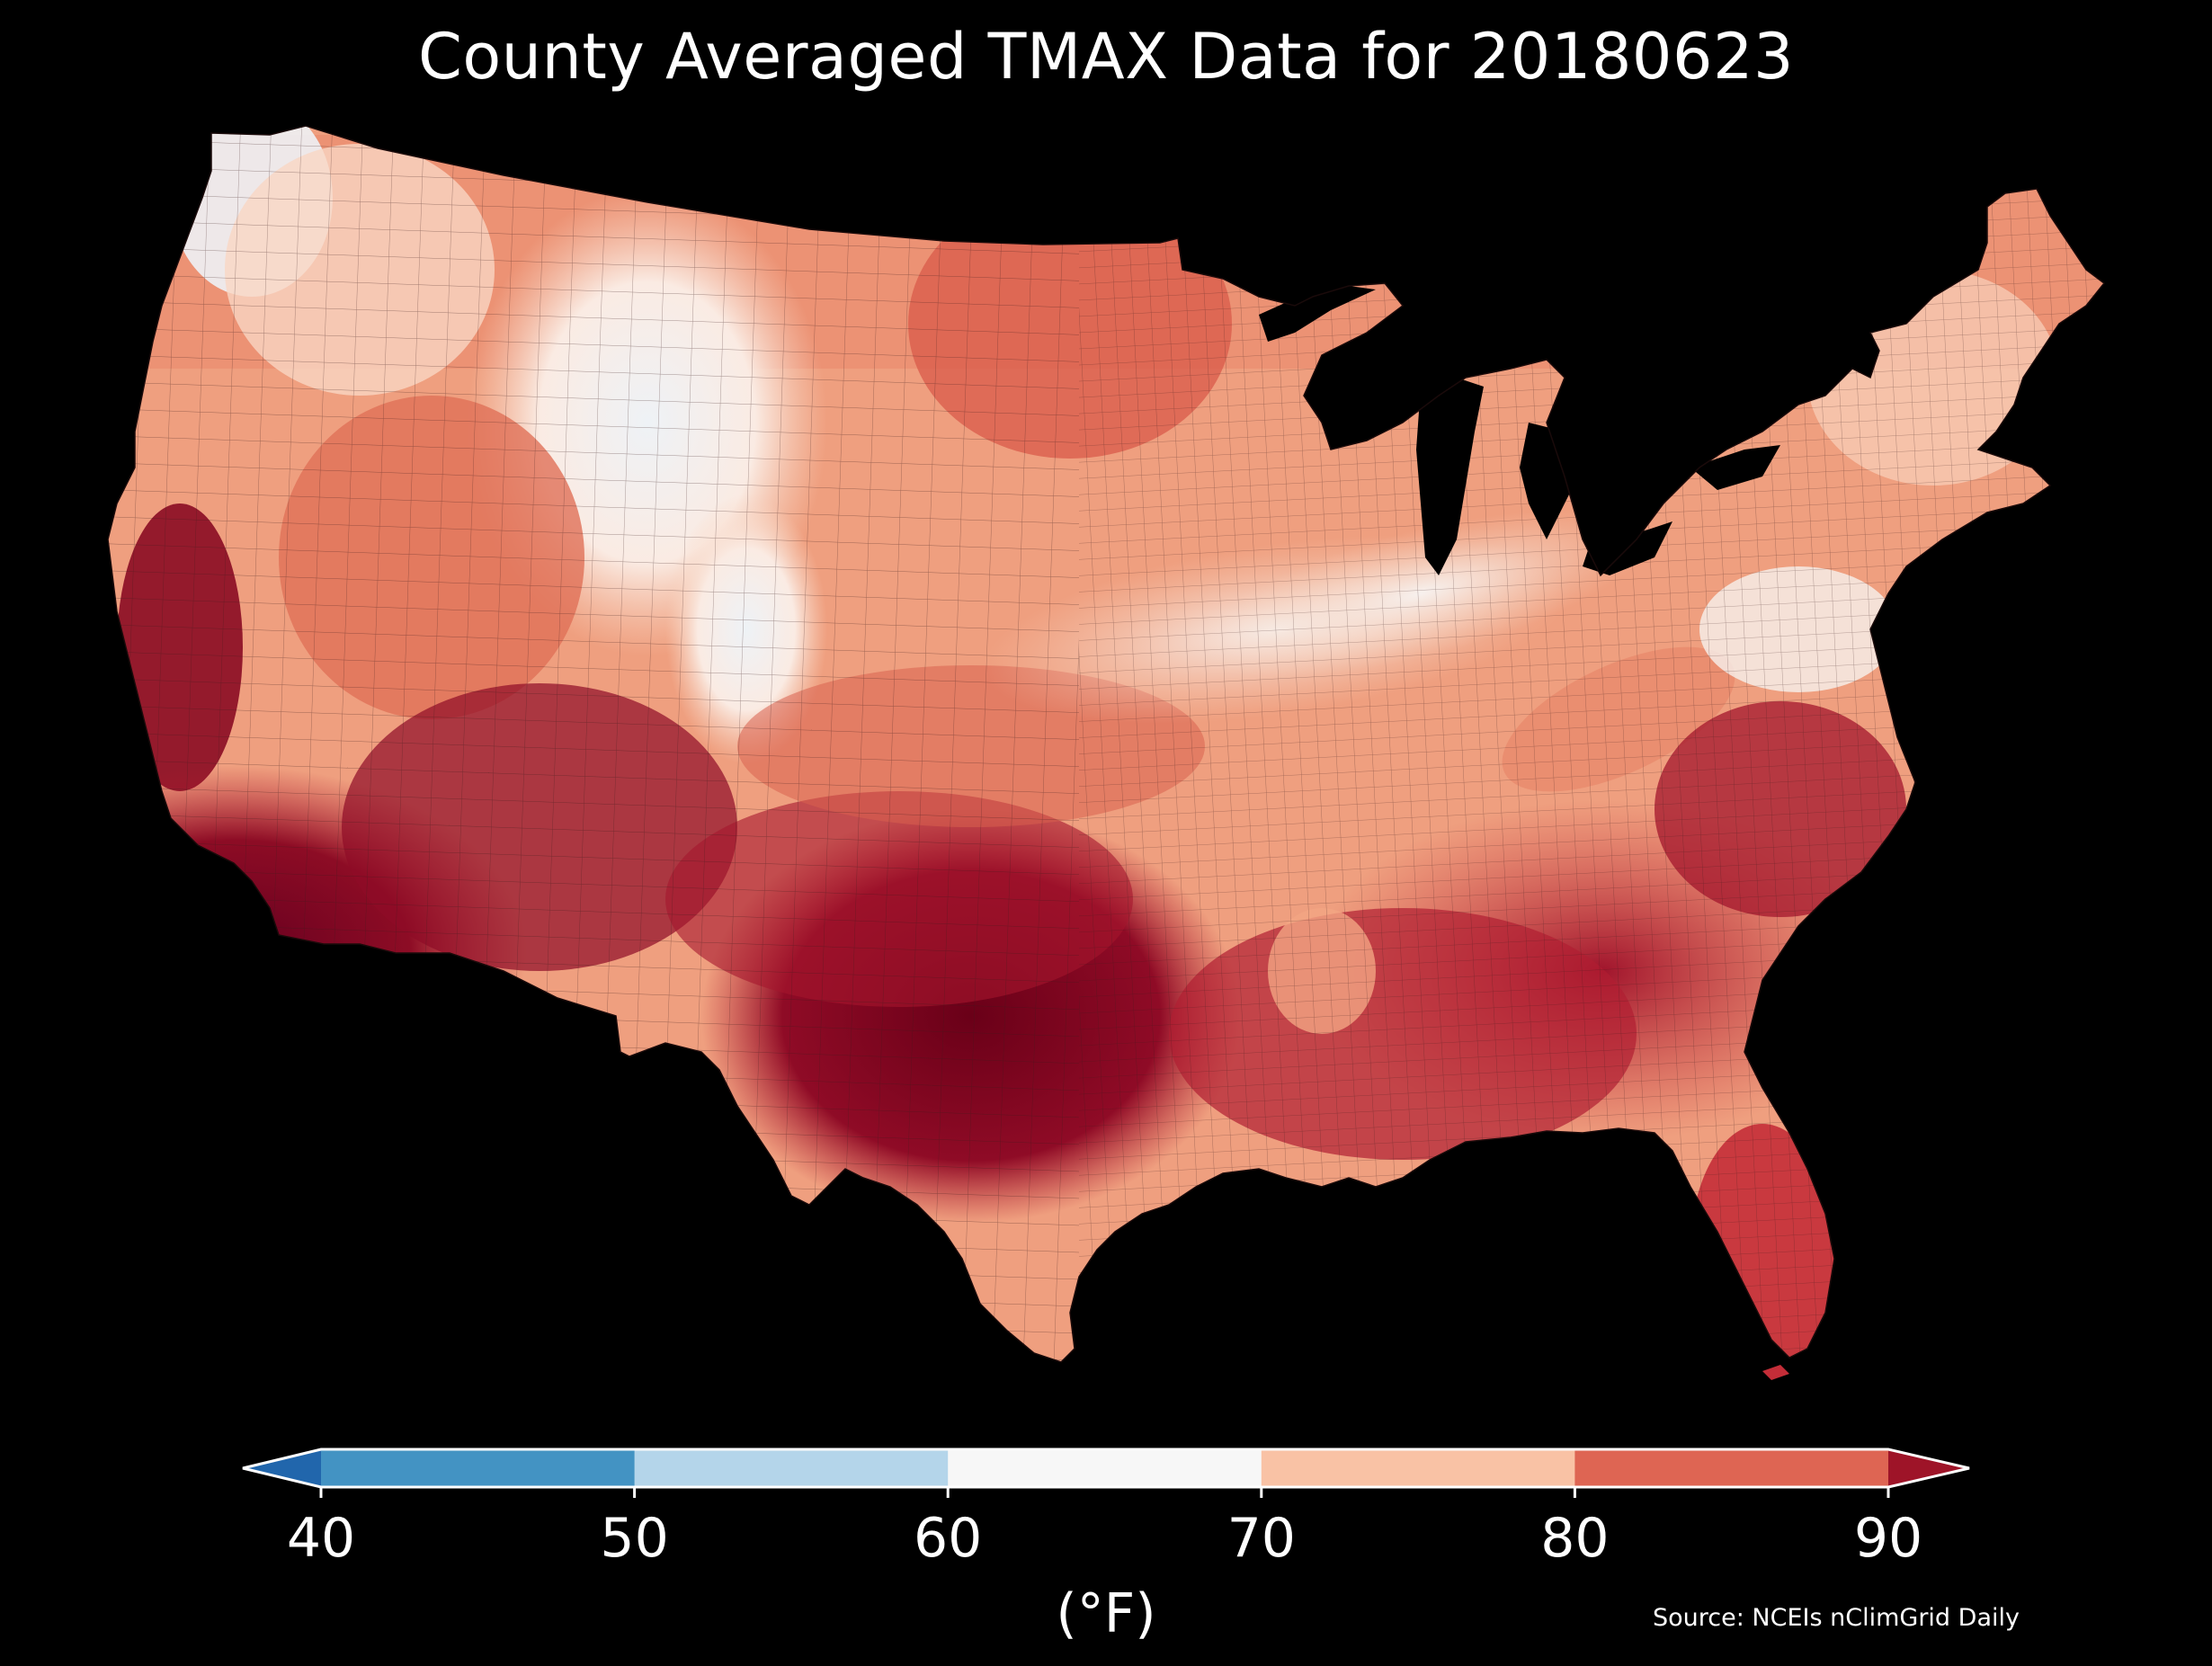 Image resolution: width=2212 pixels, height=1666 pixels. I want to click on colorbar-tick-label: 90, so click(1888, 1538).